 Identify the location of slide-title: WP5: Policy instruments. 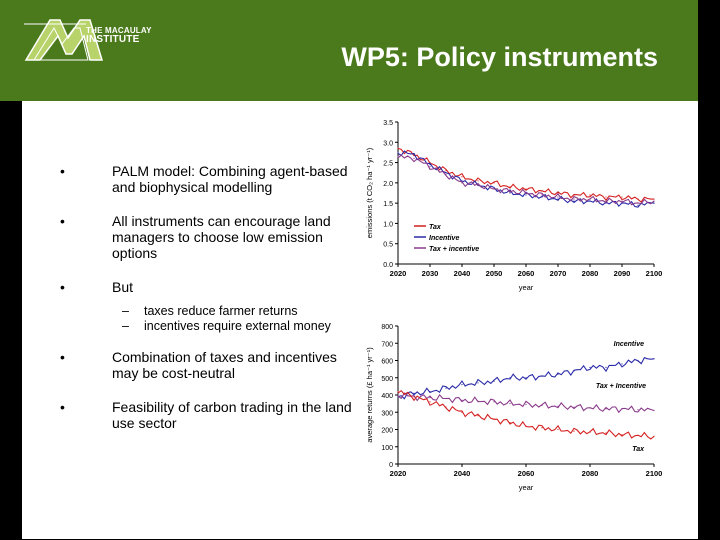
(499, 57).